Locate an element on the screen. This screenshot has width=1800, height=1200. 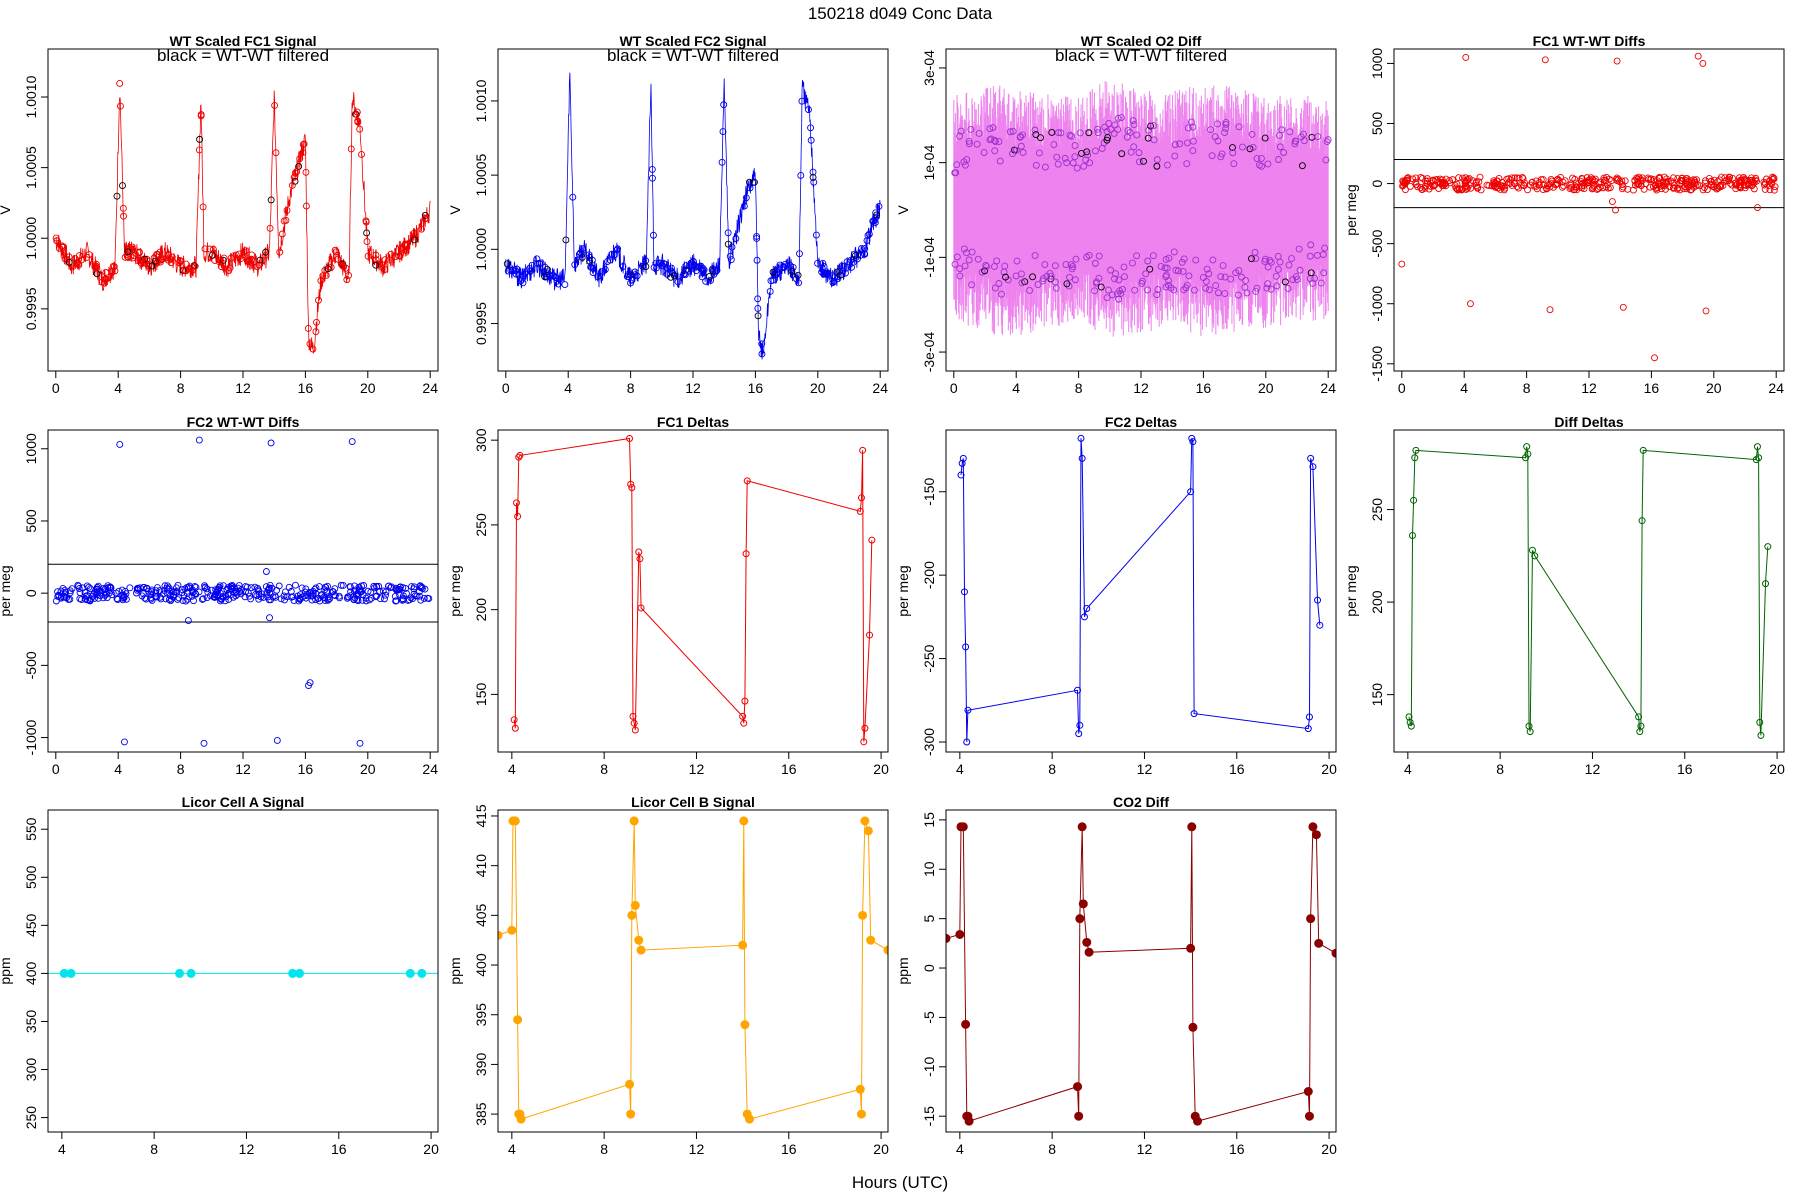
x-tick-label: 0 is located at coordinates (56, 769).